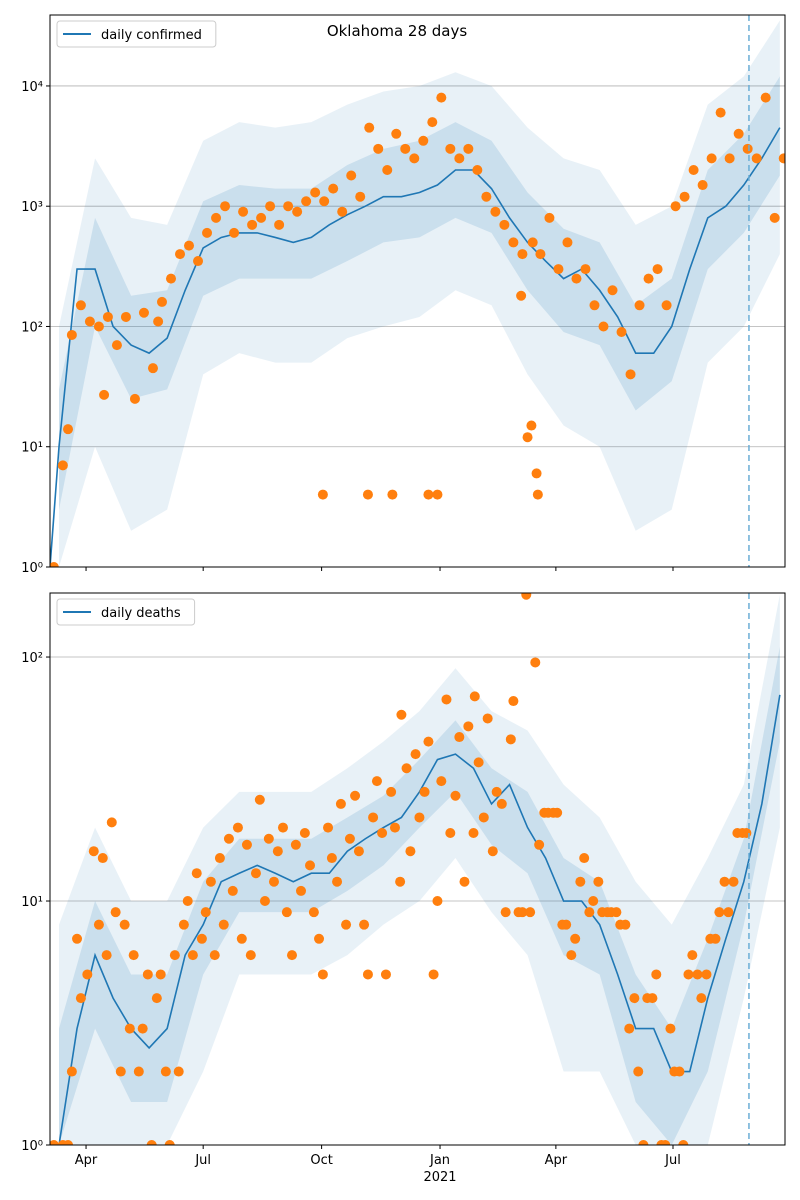 The height and width of the screenshot is (1200, 800). Describe the element at coordinates (439, 1160) in the screenshot. I see `x-tick-label: Jan` at that location.